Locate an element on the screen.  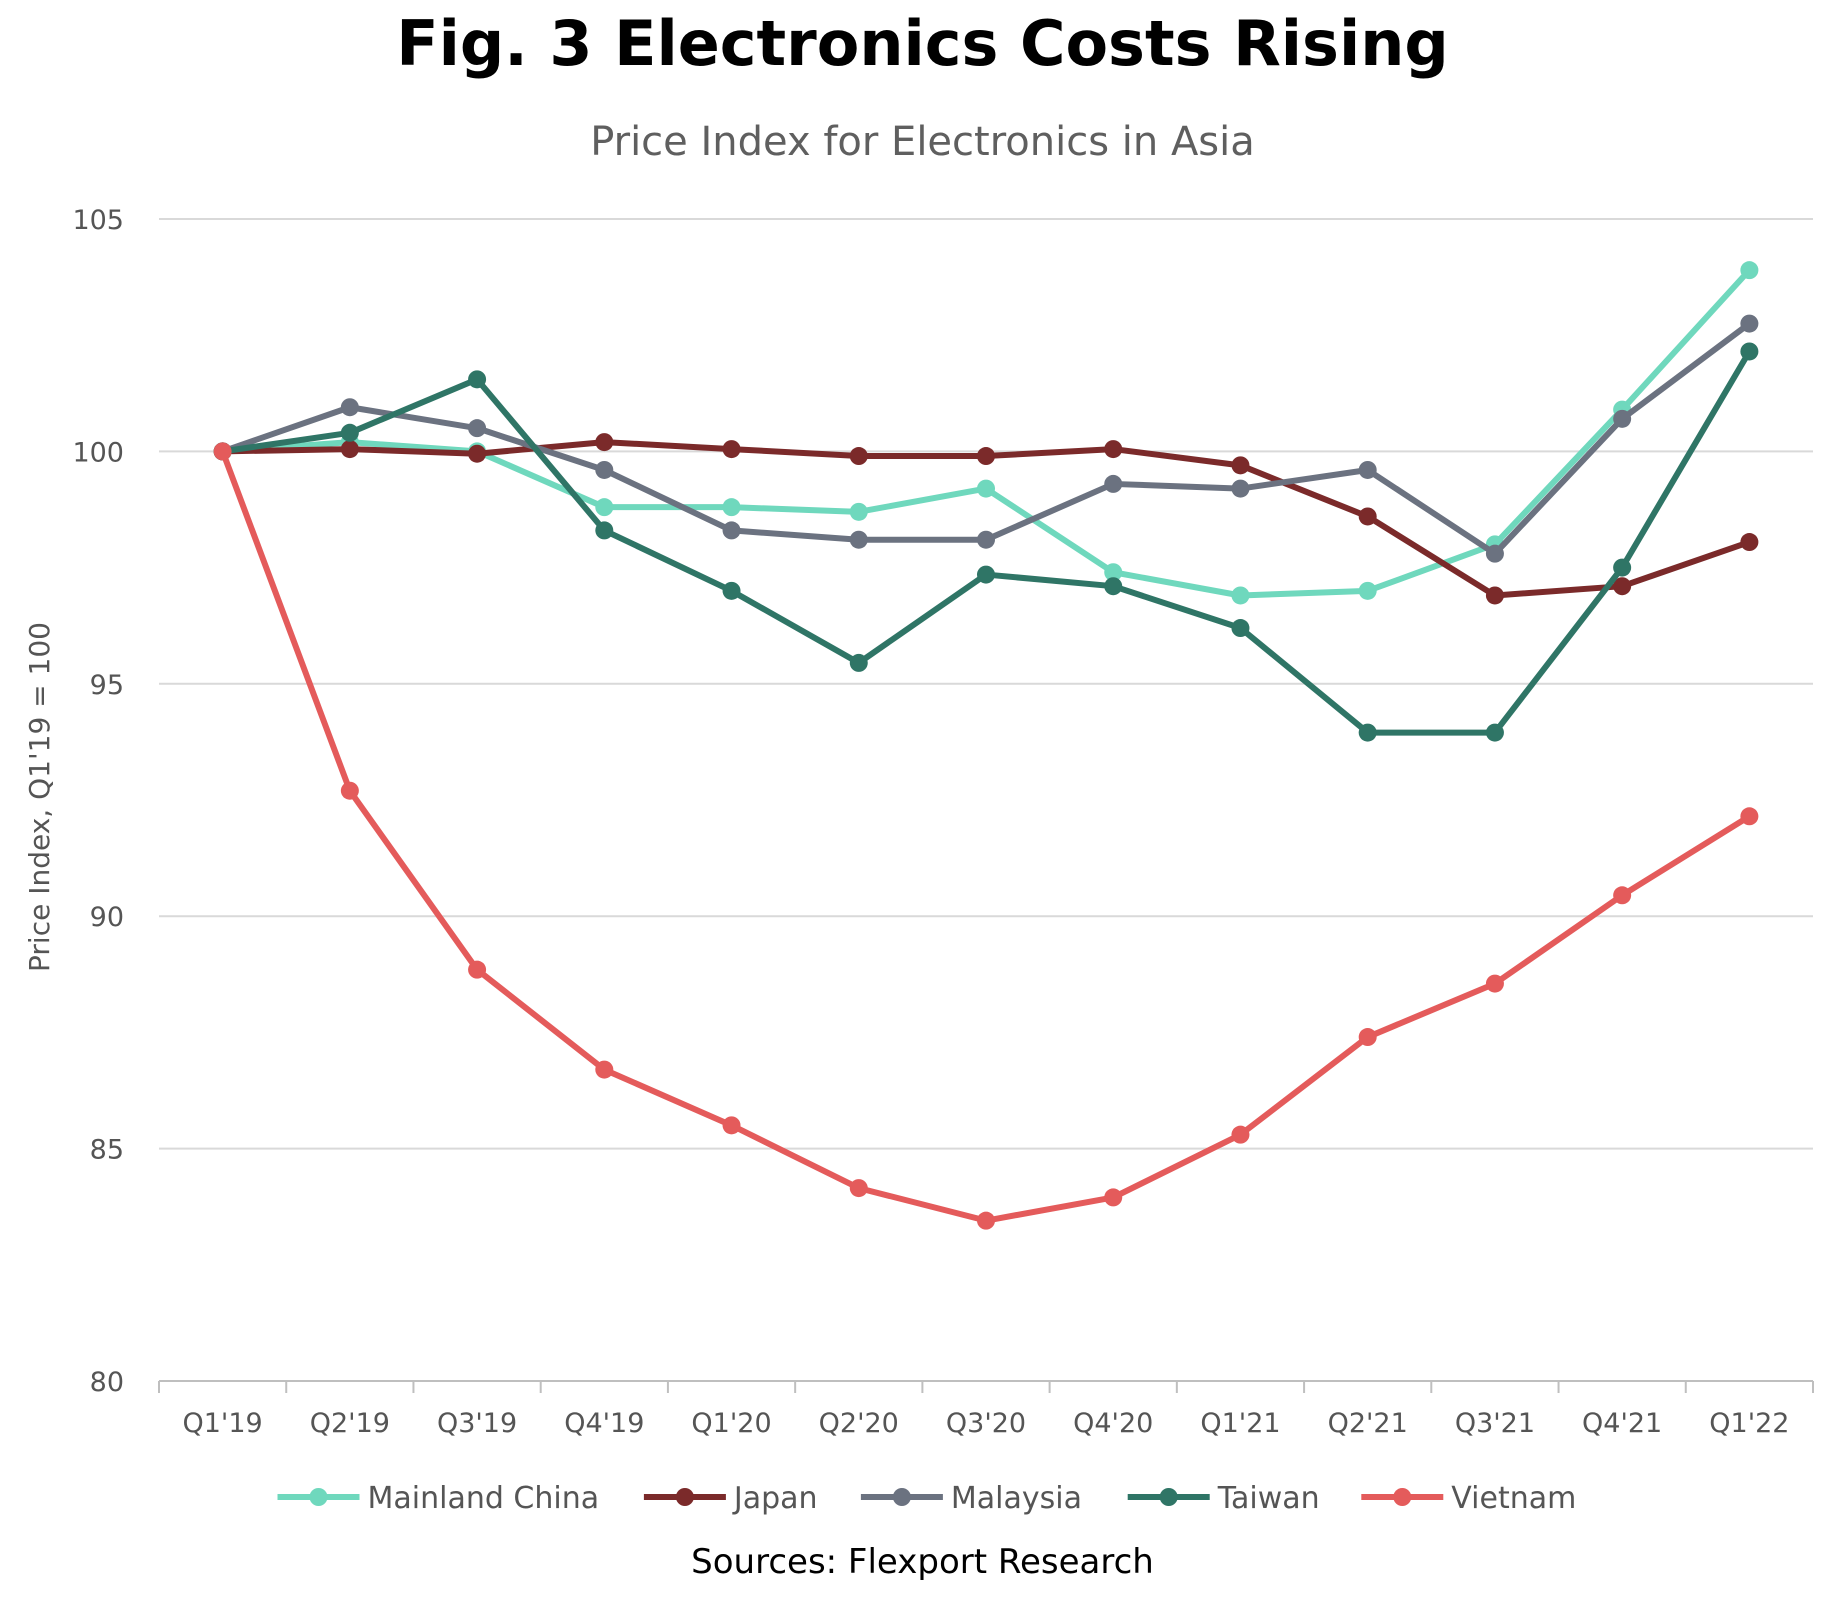
source-note: Sources: Flexport Research is located at coordinates (922, 1562).